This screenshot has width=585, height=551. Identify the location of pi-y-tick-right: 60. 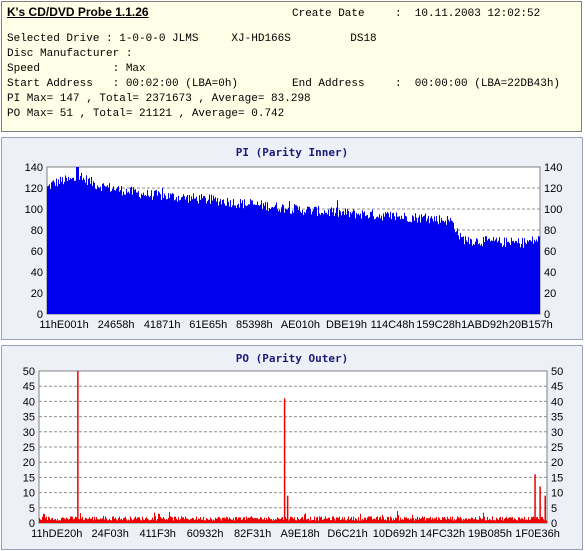
(550, 252).